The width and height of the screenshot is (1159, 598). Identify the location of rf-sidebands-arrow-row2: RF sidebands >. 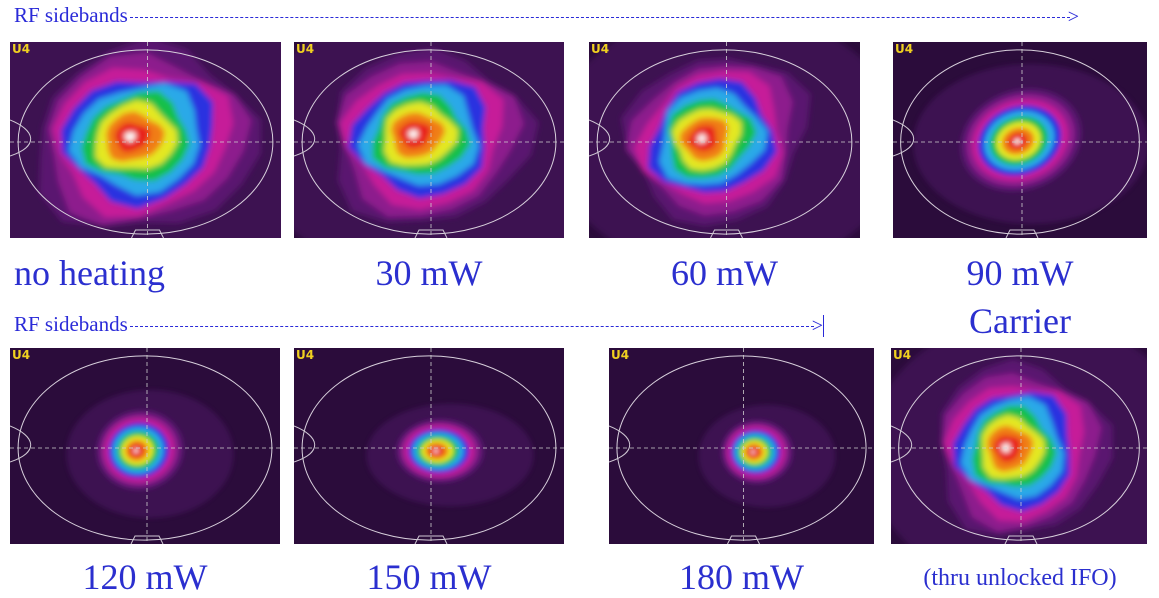
(419, 325).